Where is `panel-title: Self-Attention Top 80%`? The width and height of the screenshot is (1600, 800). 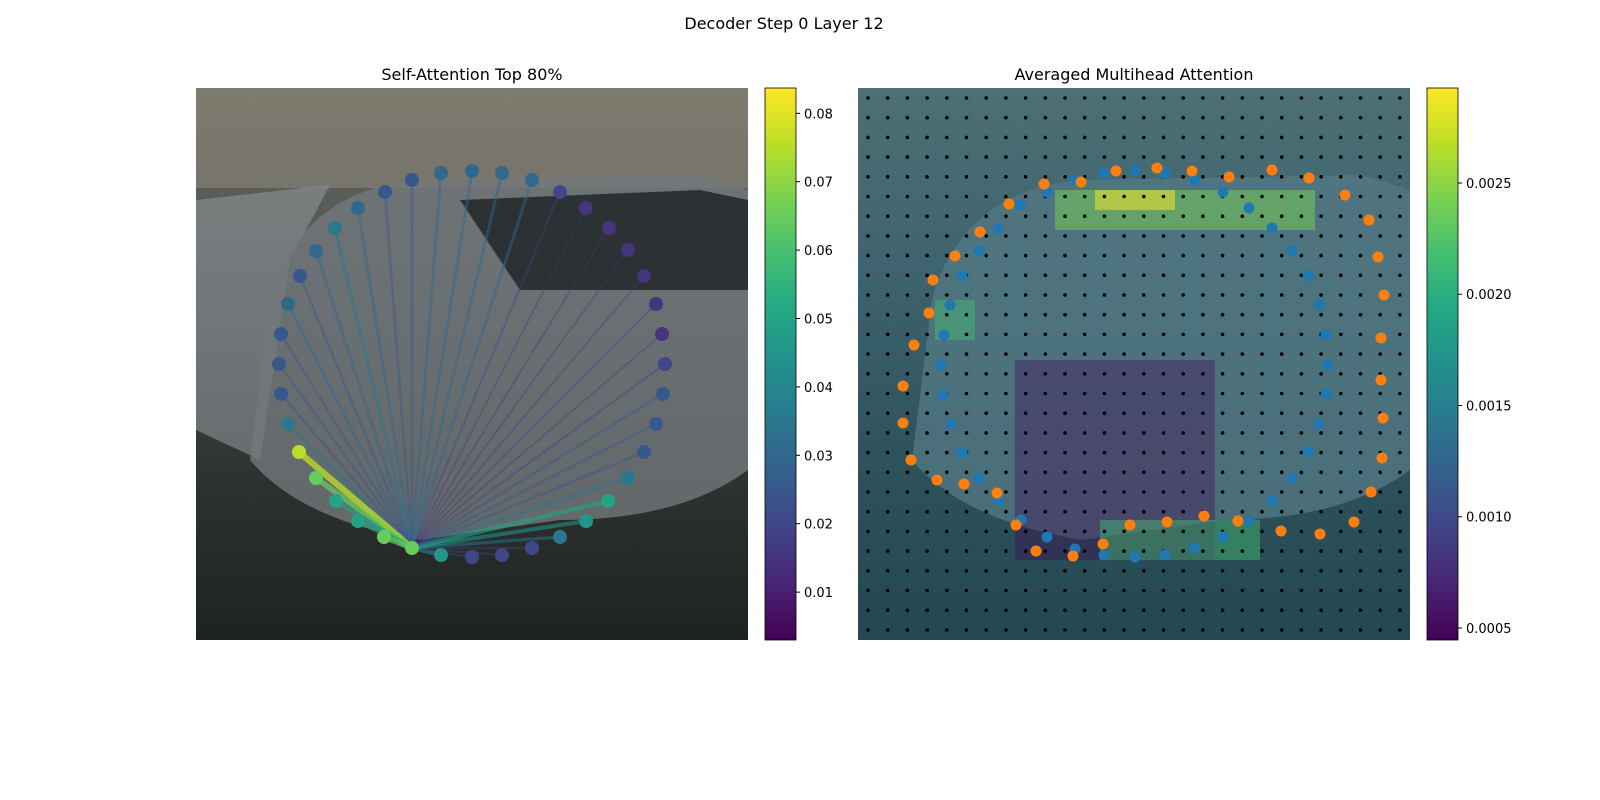 panel-title: Self-Attention Top 80% is located at coordinates (471, 74).